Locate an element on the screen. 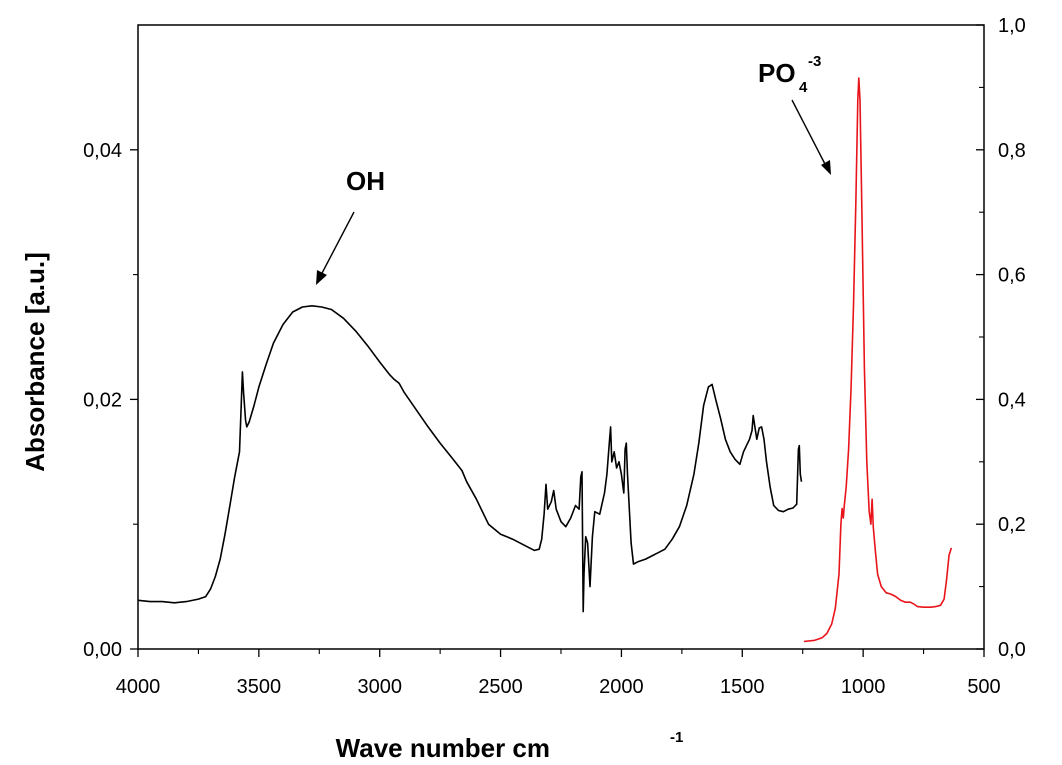 Image resolution: width=1062 pixels, height=765 pixels. y2-tick-label: 0,2 is located at coordinates (1012, 525).